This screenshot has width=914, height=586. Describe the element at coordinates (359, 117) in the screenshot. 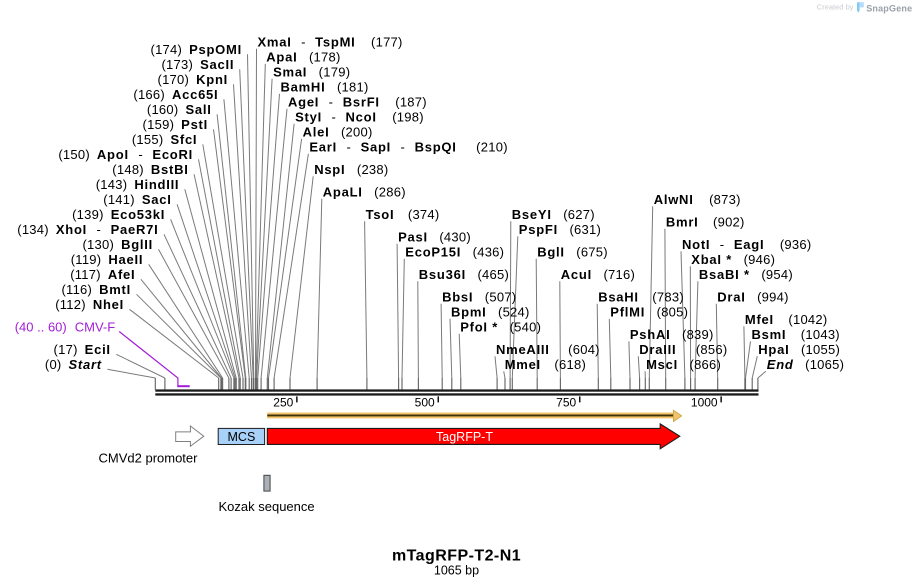

I see `svg-text:StyI-NcoI(198): StyI - NcoI (198)` at that location.